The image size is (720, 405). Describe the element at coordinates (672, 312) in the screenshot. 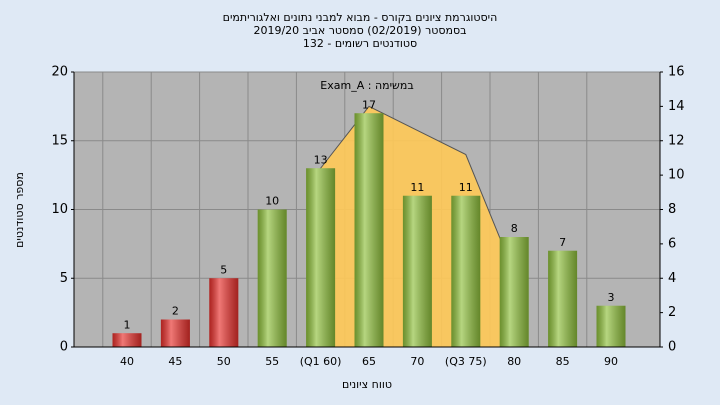

I see `y2-tick-label: 2` at that location.